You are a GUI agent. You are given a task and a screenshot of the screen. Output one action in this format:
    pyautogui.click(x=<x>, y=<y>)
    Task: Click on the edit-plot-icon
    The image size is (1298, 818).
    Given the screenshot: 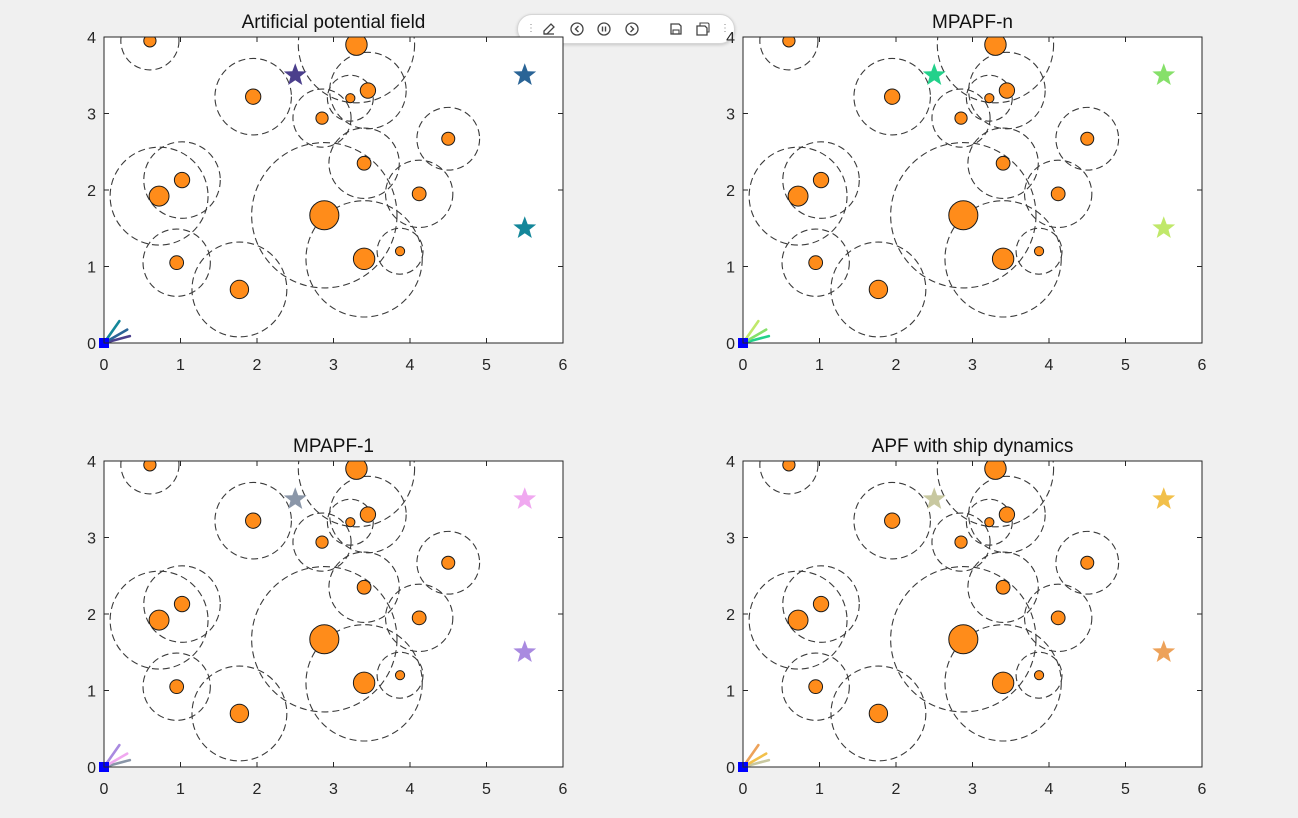 What is the action you would take?
    pyautogui.click(x=549, y=29)
    